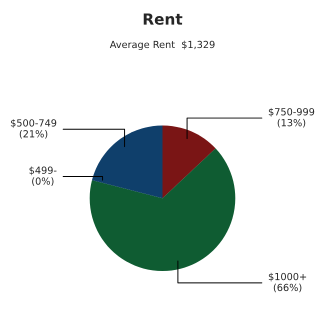 The height and width of the screenshot is (325, 325). I want to click on data-label: (13%), so click(292, 123).